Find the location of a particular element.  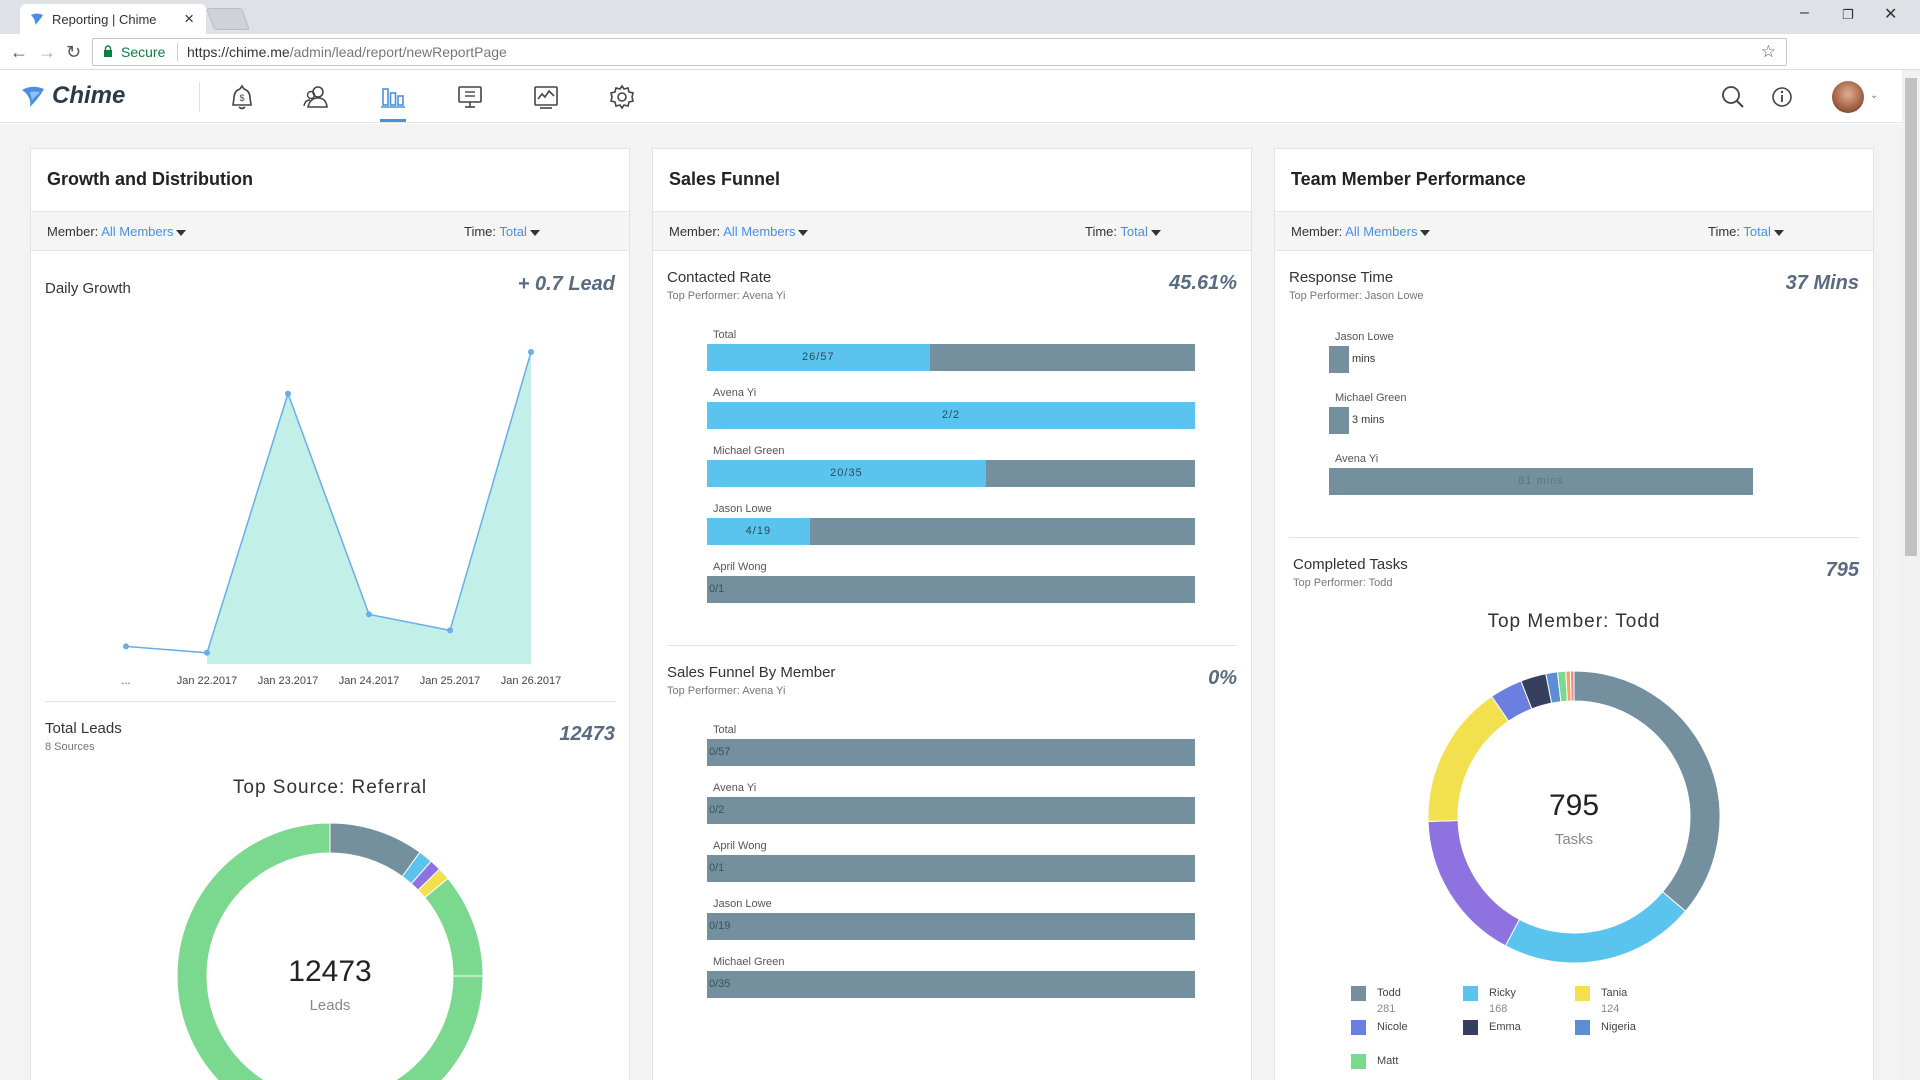

browser-tab: Reporting | Chime × is located at coordinates (113, 19).